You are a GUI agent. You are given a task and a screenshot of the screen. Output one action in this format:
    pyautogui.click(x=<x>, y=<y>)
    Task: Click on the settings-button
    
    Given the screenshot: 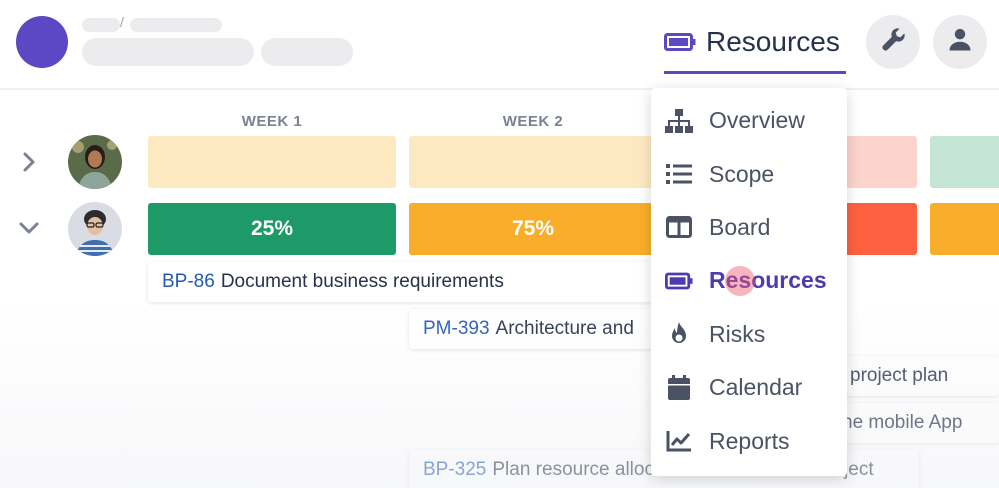 What is the action you would take?
    pyautogui.click(x=893, y=42)
    